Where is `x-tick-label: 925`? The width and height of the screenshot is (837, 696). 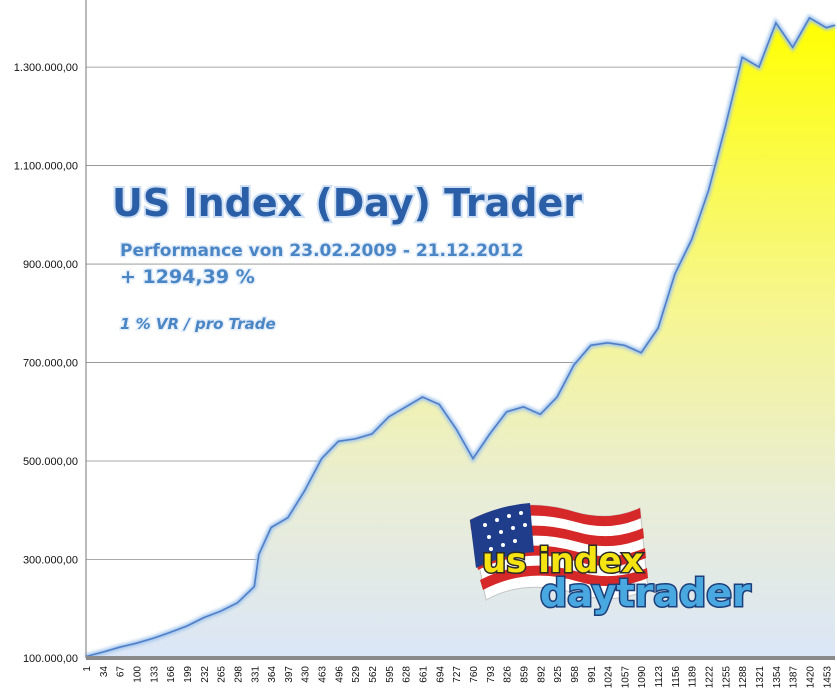
x-tick-label: 925 is located at coordinates (558, 674).